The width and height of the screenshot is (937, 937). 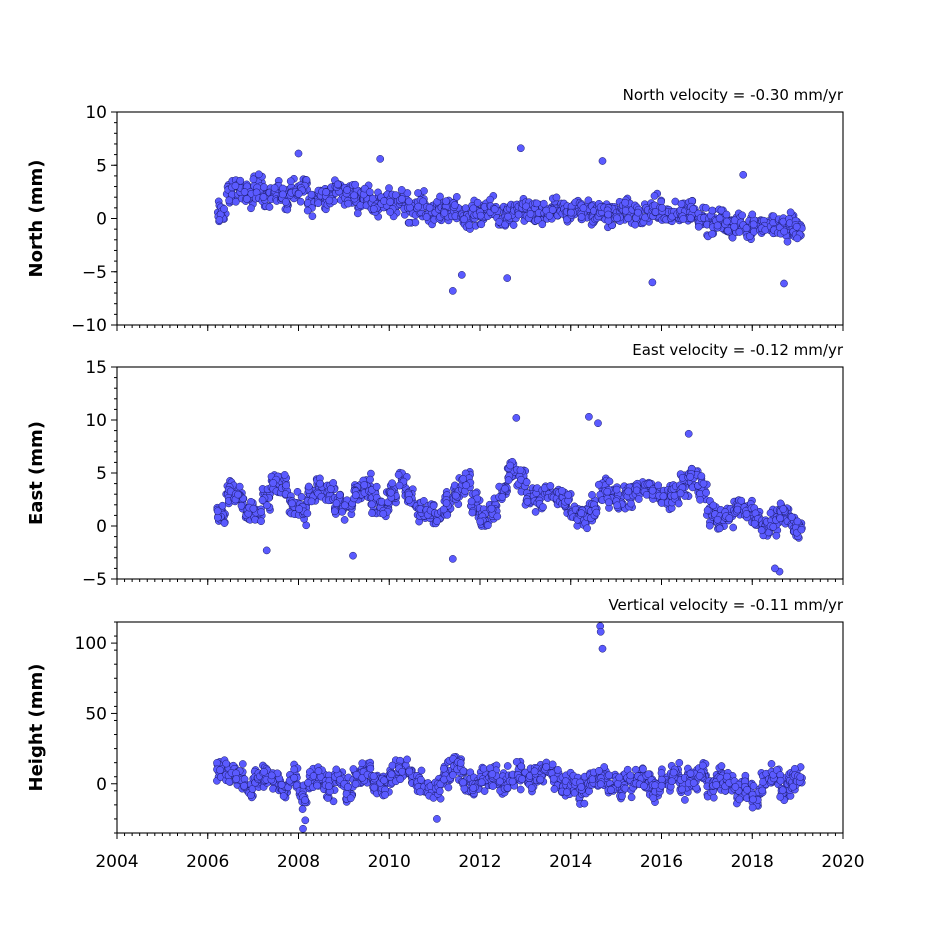 What do you see at coordinates (207, 862) in the screenshot?
I see `x-tick-label: 2006` at bounding box center [207, 862].